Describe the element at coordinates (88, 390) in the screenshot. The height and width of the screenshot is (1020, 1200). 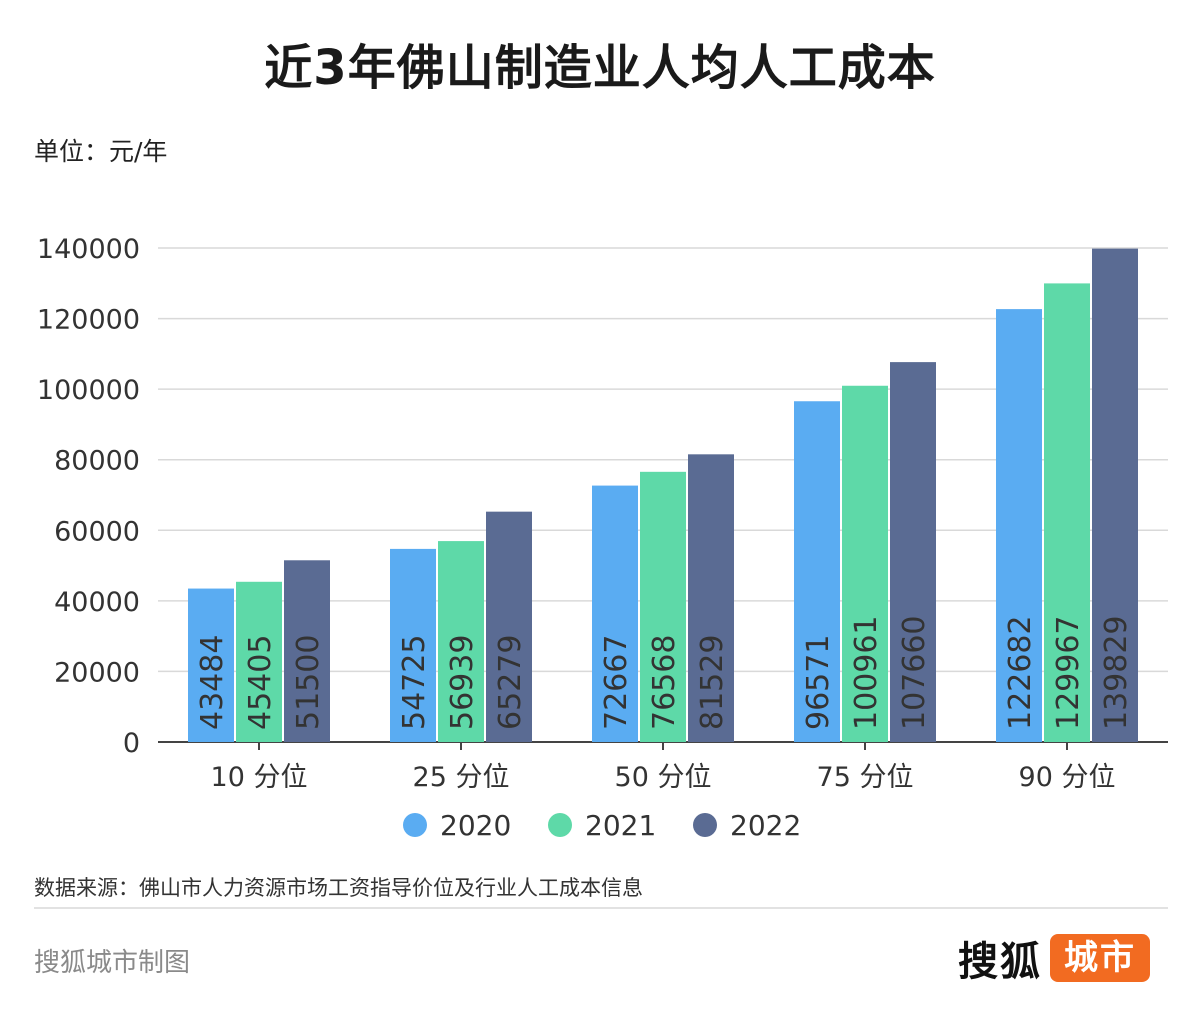
I see `y-tick-label: 100000` at that location.